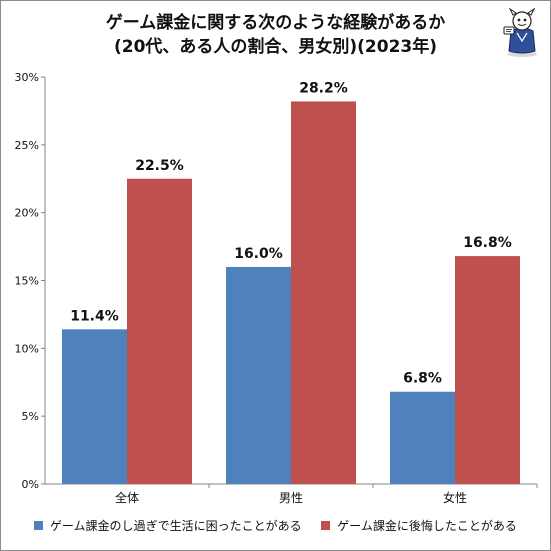  I want to click on y-tick-label: 15%, so click(27, 281).